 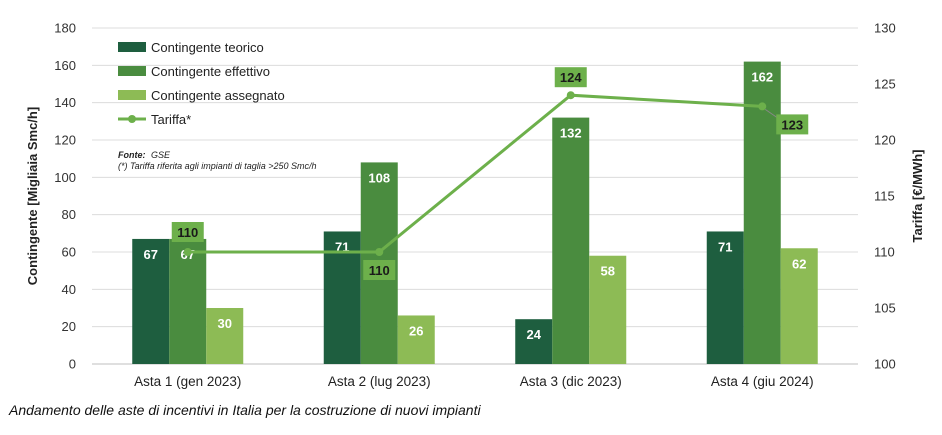 What do you see at coordinates (885, 364) in the screenshot?
I see `y2-tick-label: 100` at bounding box center [885, 364].